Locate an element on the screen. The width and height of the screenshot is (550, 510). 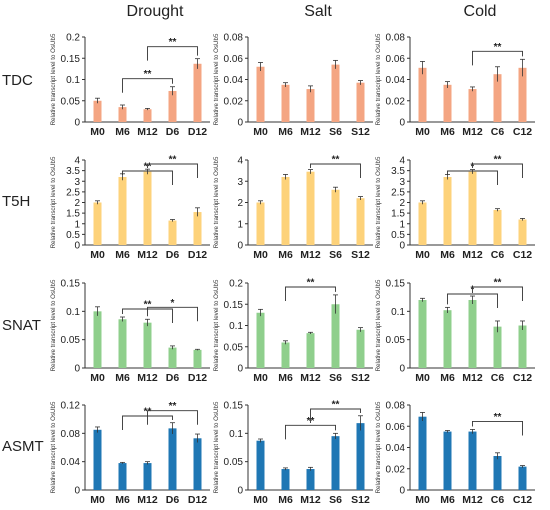
bar-m6 is located at coordinates (122, 343).